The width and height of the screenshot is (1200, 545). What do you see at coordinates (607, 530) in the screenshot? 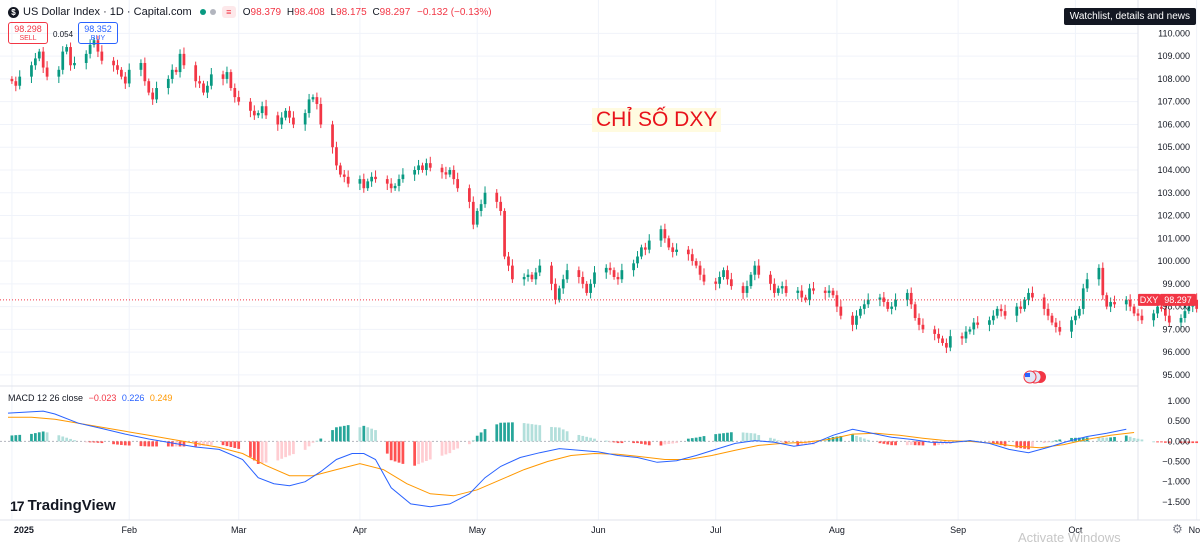
I see `time-axis: 2025FebMarAprMayJunJulAugSepOctNovDec` at bounding box center [607, 530].